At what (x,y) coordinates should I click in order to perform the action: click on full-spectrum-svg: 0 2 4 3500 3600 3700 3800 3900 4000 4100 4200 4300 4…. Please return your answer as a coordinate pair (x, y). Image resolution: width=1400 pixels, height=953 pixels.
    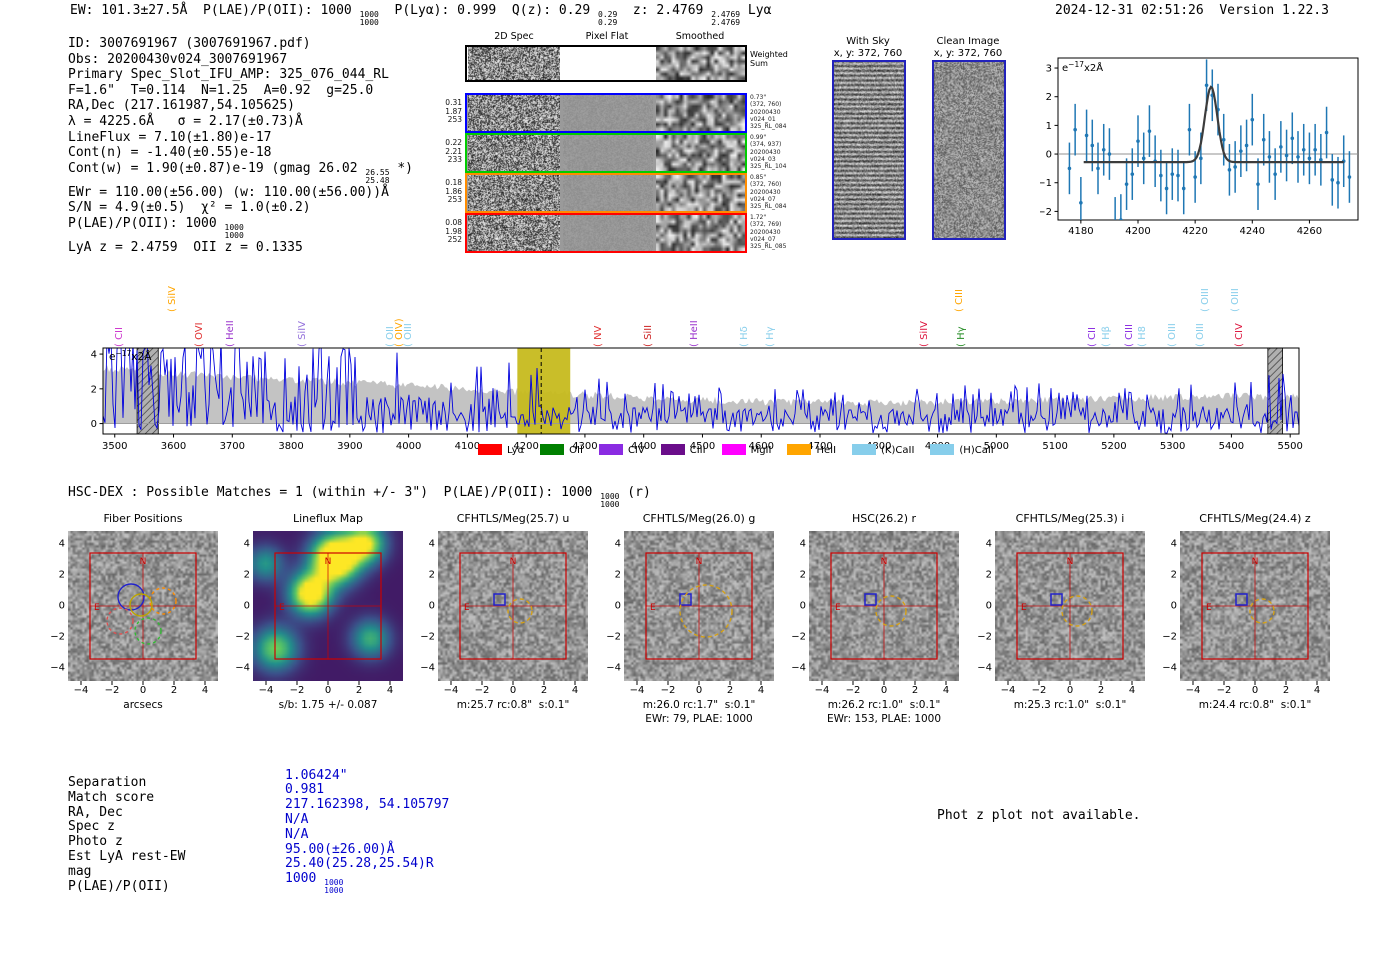
    Looking at the image, I should click on (697, 399).